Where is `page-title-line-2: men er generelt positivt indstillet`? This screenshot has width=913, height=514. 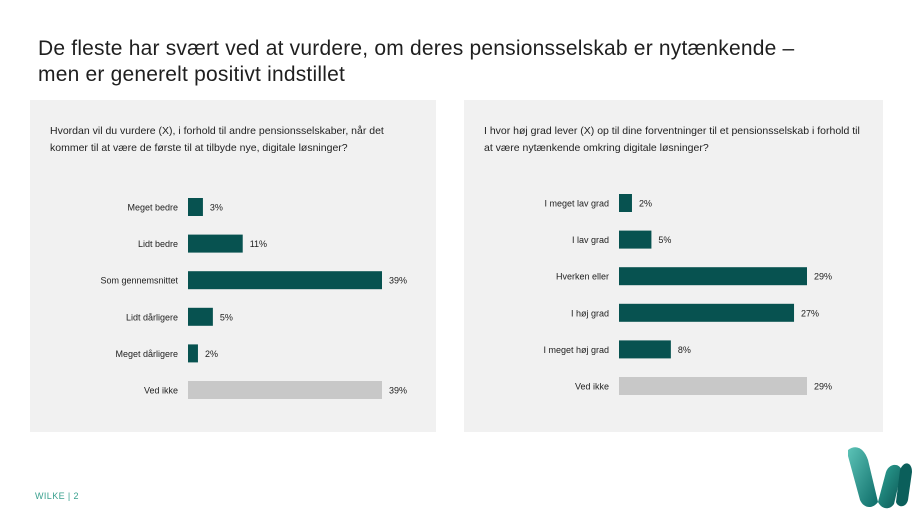 page-title-line-2: men er generelt positivt indstillet is located at coordinates (191, 74).